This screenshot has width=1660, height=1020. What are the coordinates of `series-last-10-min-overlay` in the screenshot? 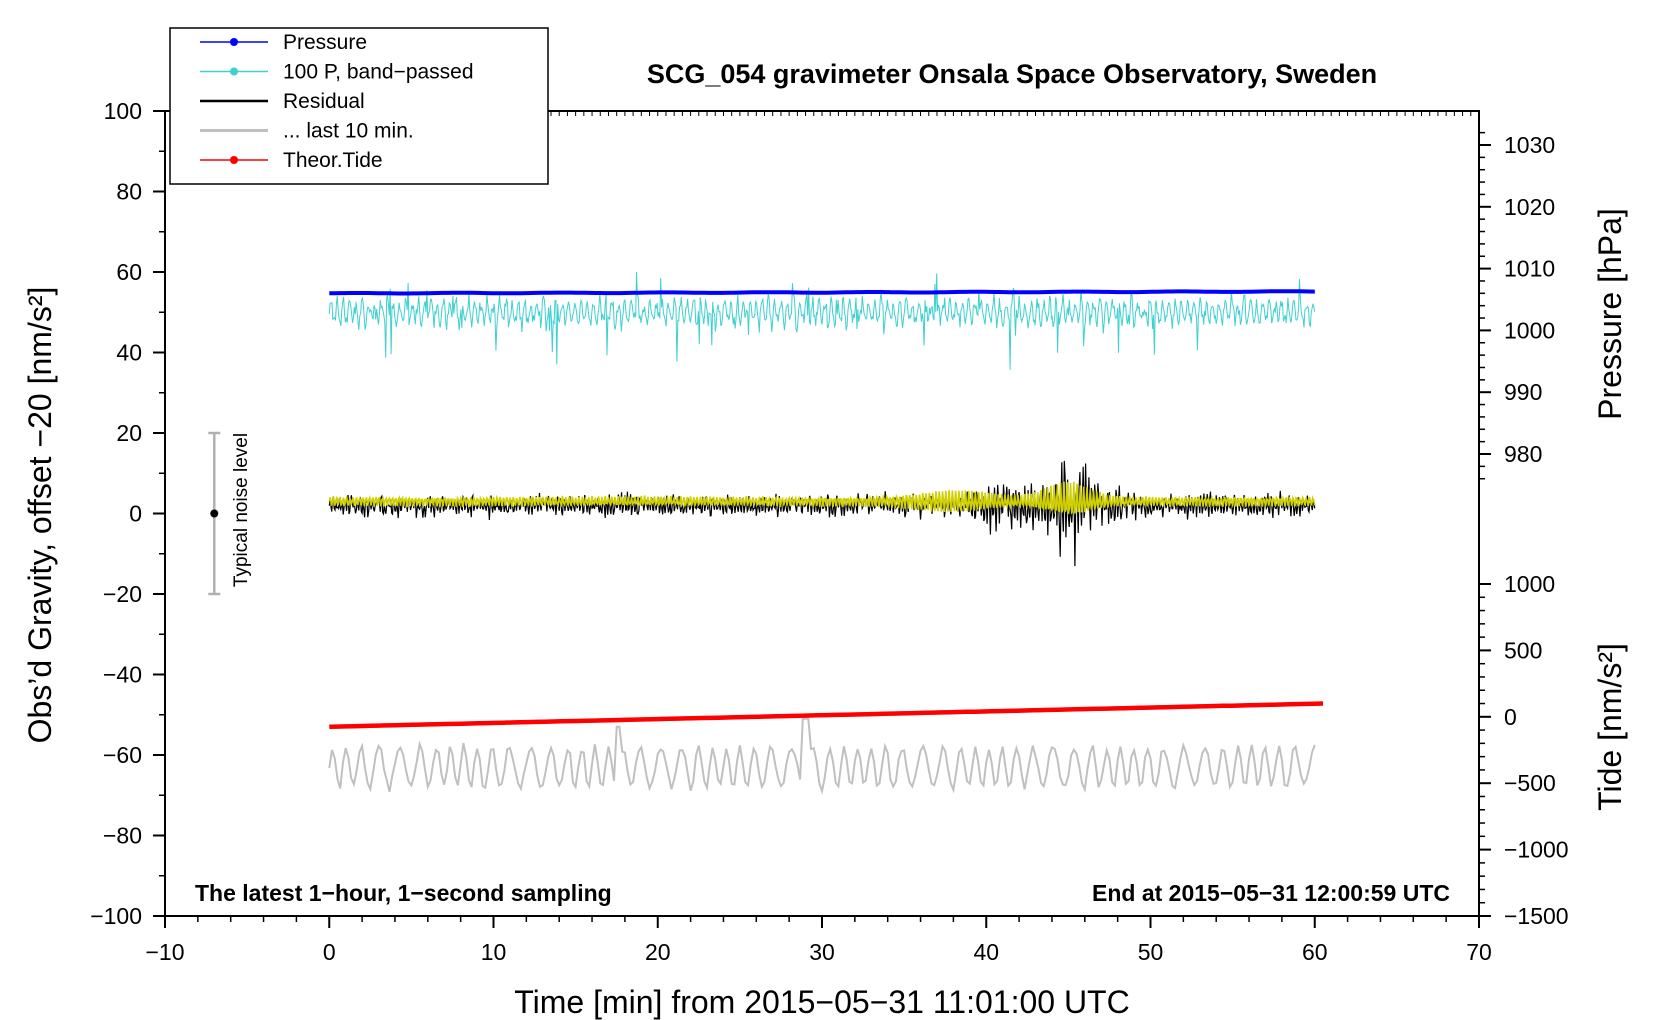 It's located at (822, 498).